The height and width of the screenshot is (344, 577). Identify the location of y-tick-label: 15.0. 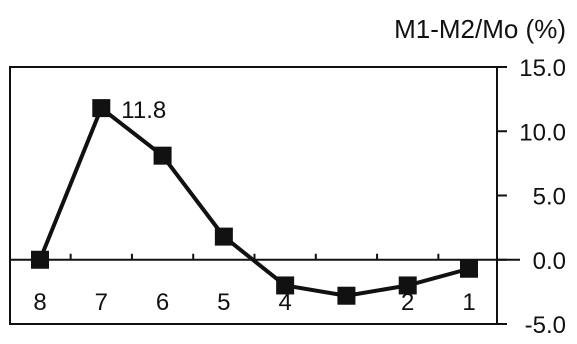
(542, 68).